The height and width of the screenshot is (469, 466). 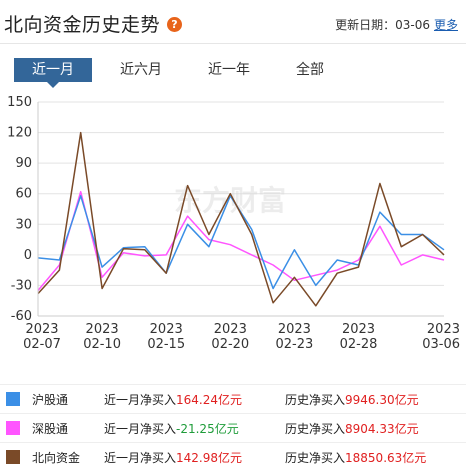 I want to click on legend-month-sz: 近一月净买入-21.25亿元, so click(x=171, y=428).